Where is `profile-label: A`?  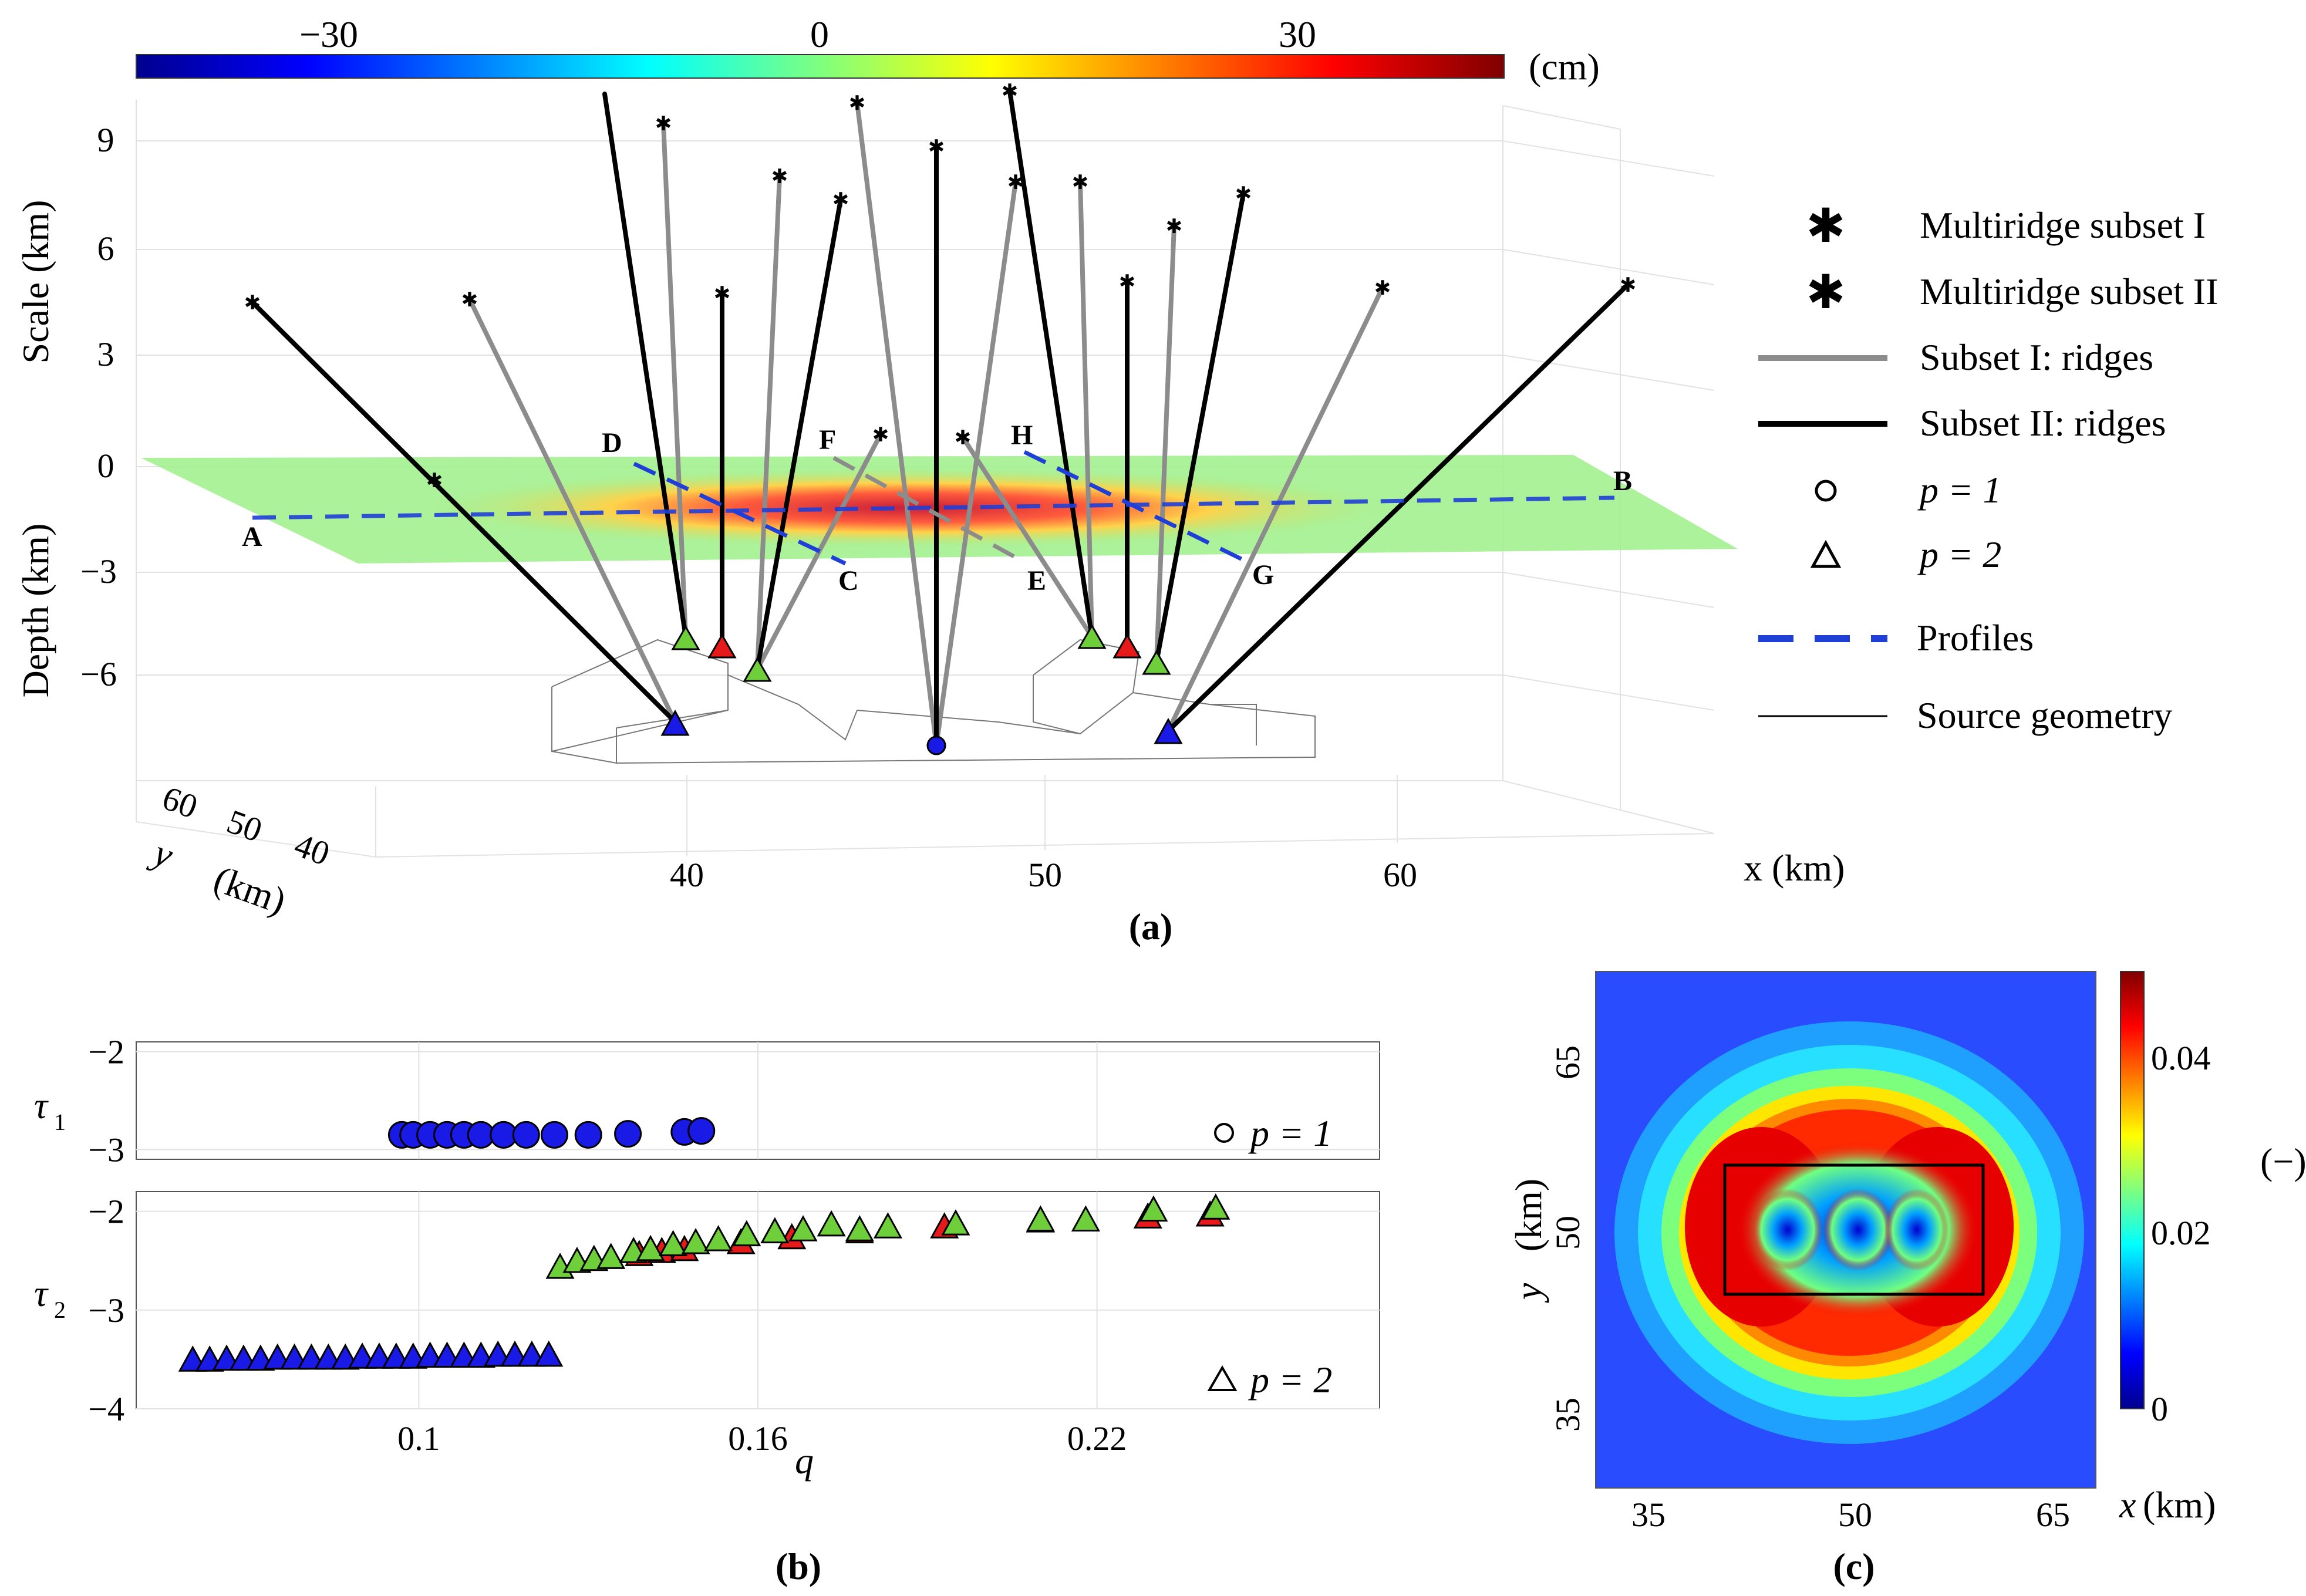
profile-label: A is located at coordinates (252, 536).